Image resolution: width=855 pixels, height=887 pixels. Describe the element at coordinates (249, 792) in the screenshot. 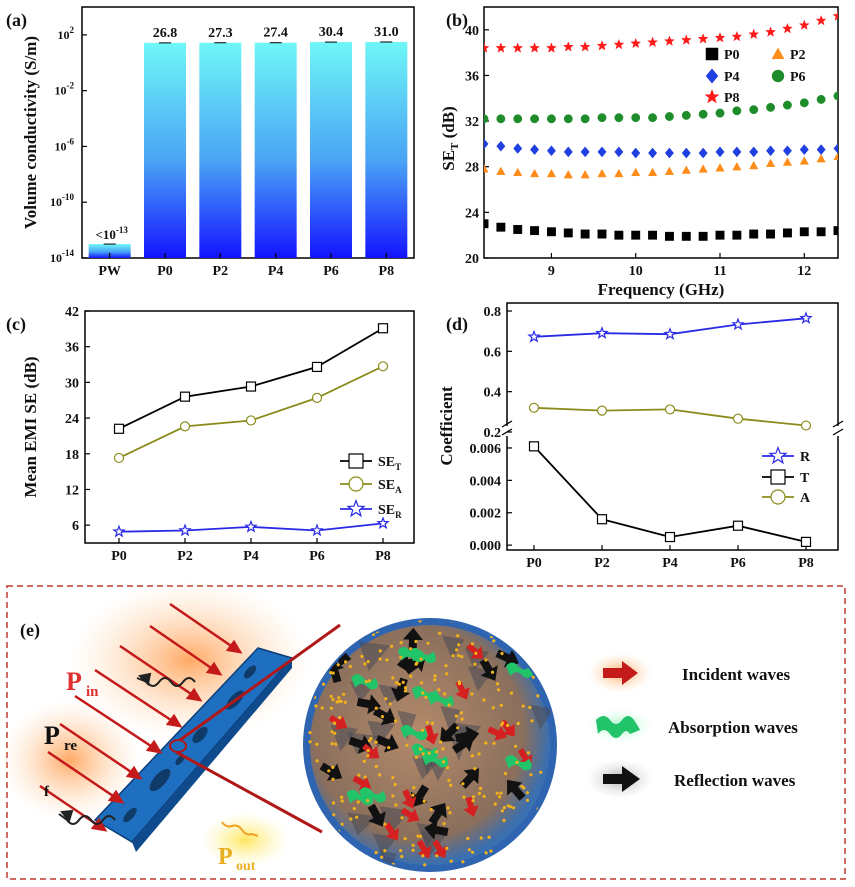

I see `zoom-line` at that location.